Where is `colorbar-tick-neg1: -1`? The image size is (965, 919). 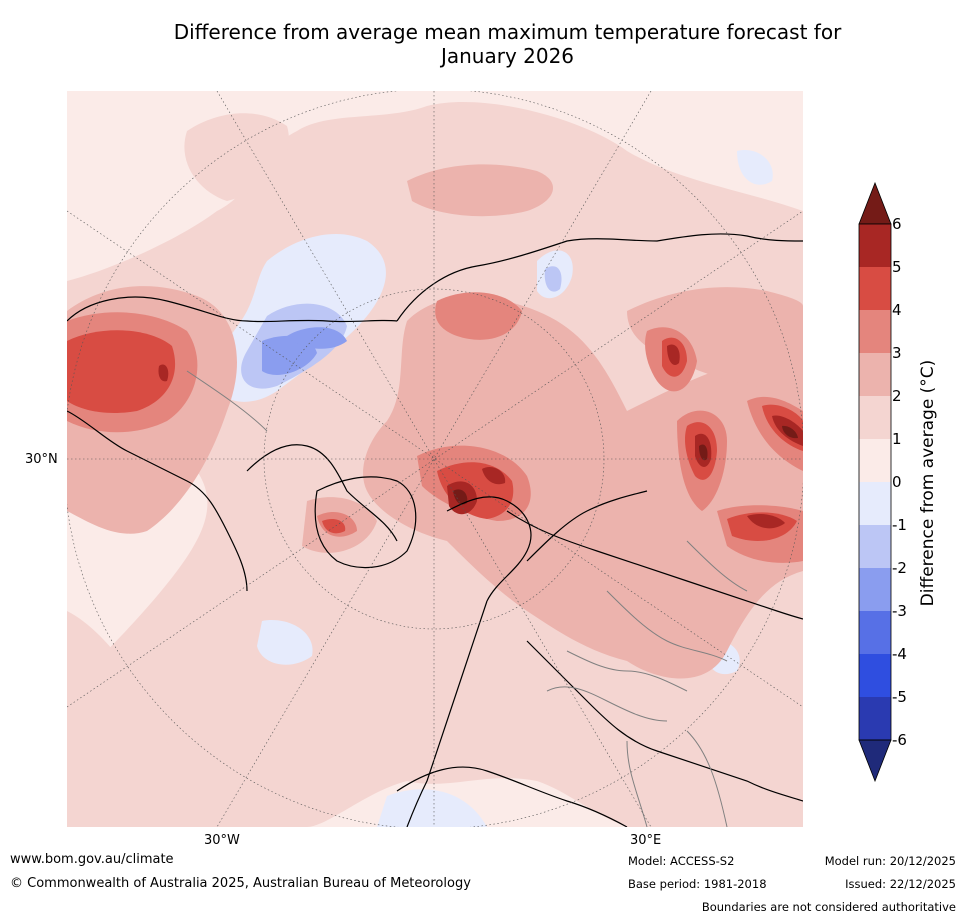 colorbar-tick-neg1: -1 is located at coordinates (899, 525).